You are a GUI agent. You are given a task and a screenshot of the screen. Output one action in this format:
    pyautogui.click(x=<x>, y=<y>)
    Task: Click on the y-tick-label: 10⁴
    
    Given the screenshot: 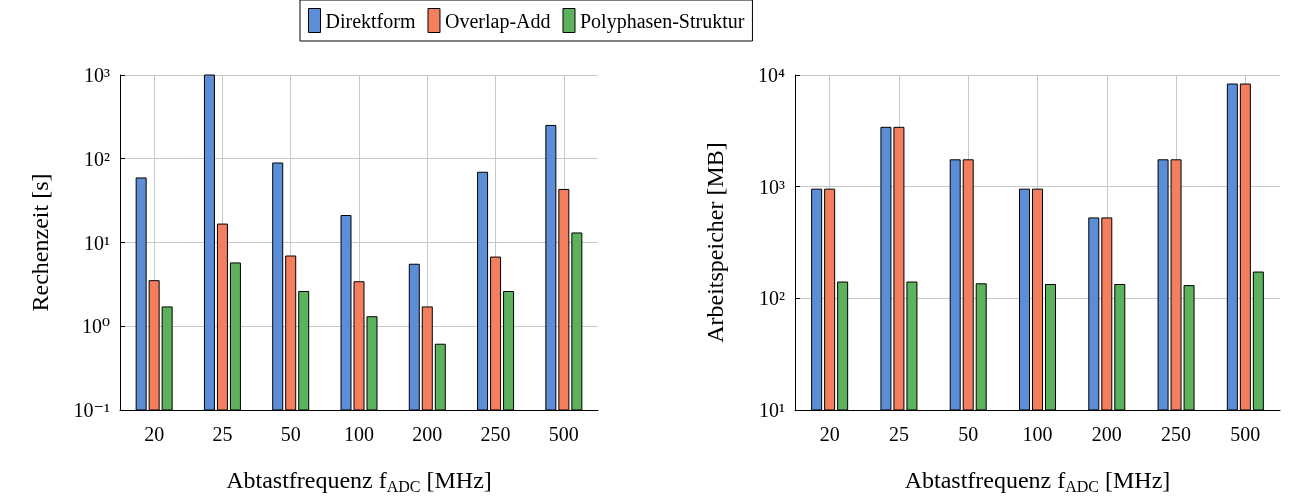 What is the action you would take?
    pyautogui.click(x=772, y=75)
    